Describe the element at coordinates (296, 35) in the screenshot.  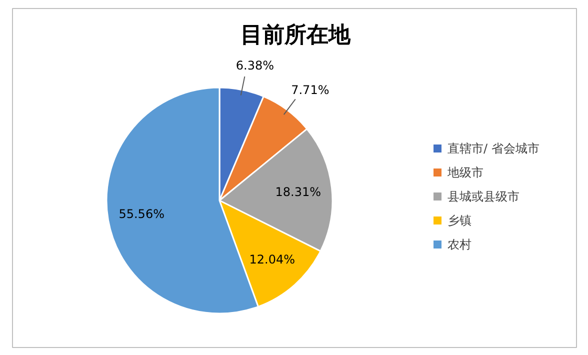
I see `chart-title: 目前所在地` at that location.